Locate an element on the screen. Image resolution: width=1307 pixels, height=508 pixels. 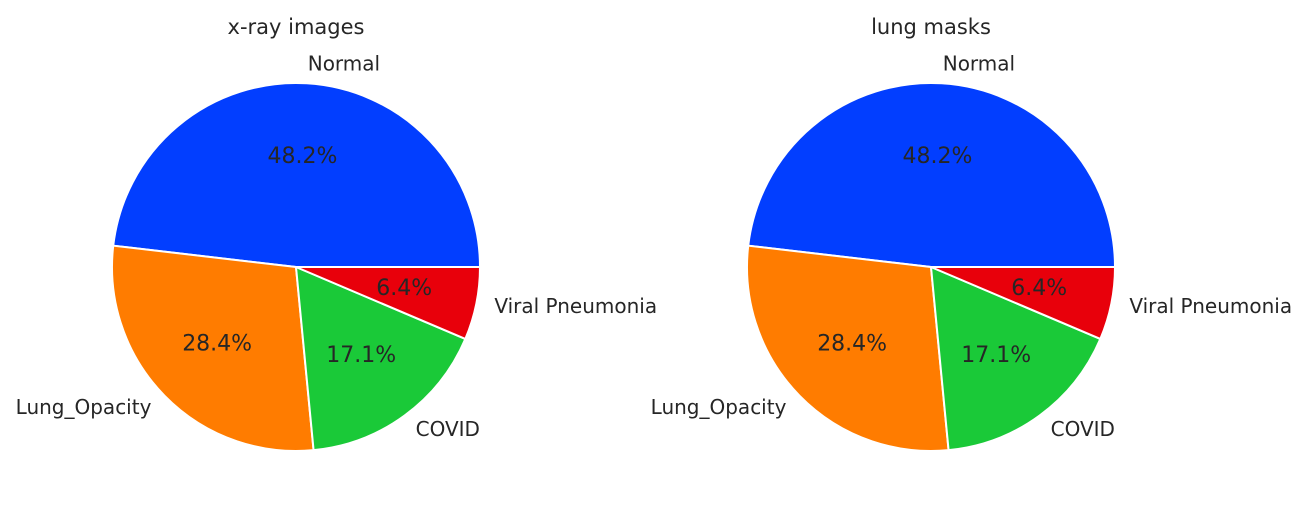
chart-title: lung masks is located at coordinates (931, 27).